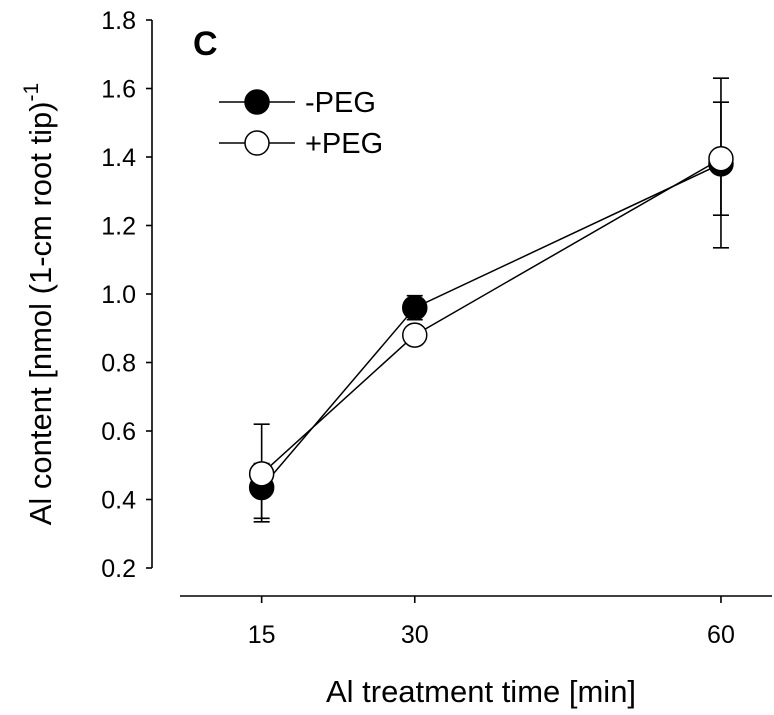 The height and width of the screenshot is (715, 774). What do you see at coordinates (340, 103) in the screenshot?
I see `legend-label: -PEG` at bounding box center [340, 103].